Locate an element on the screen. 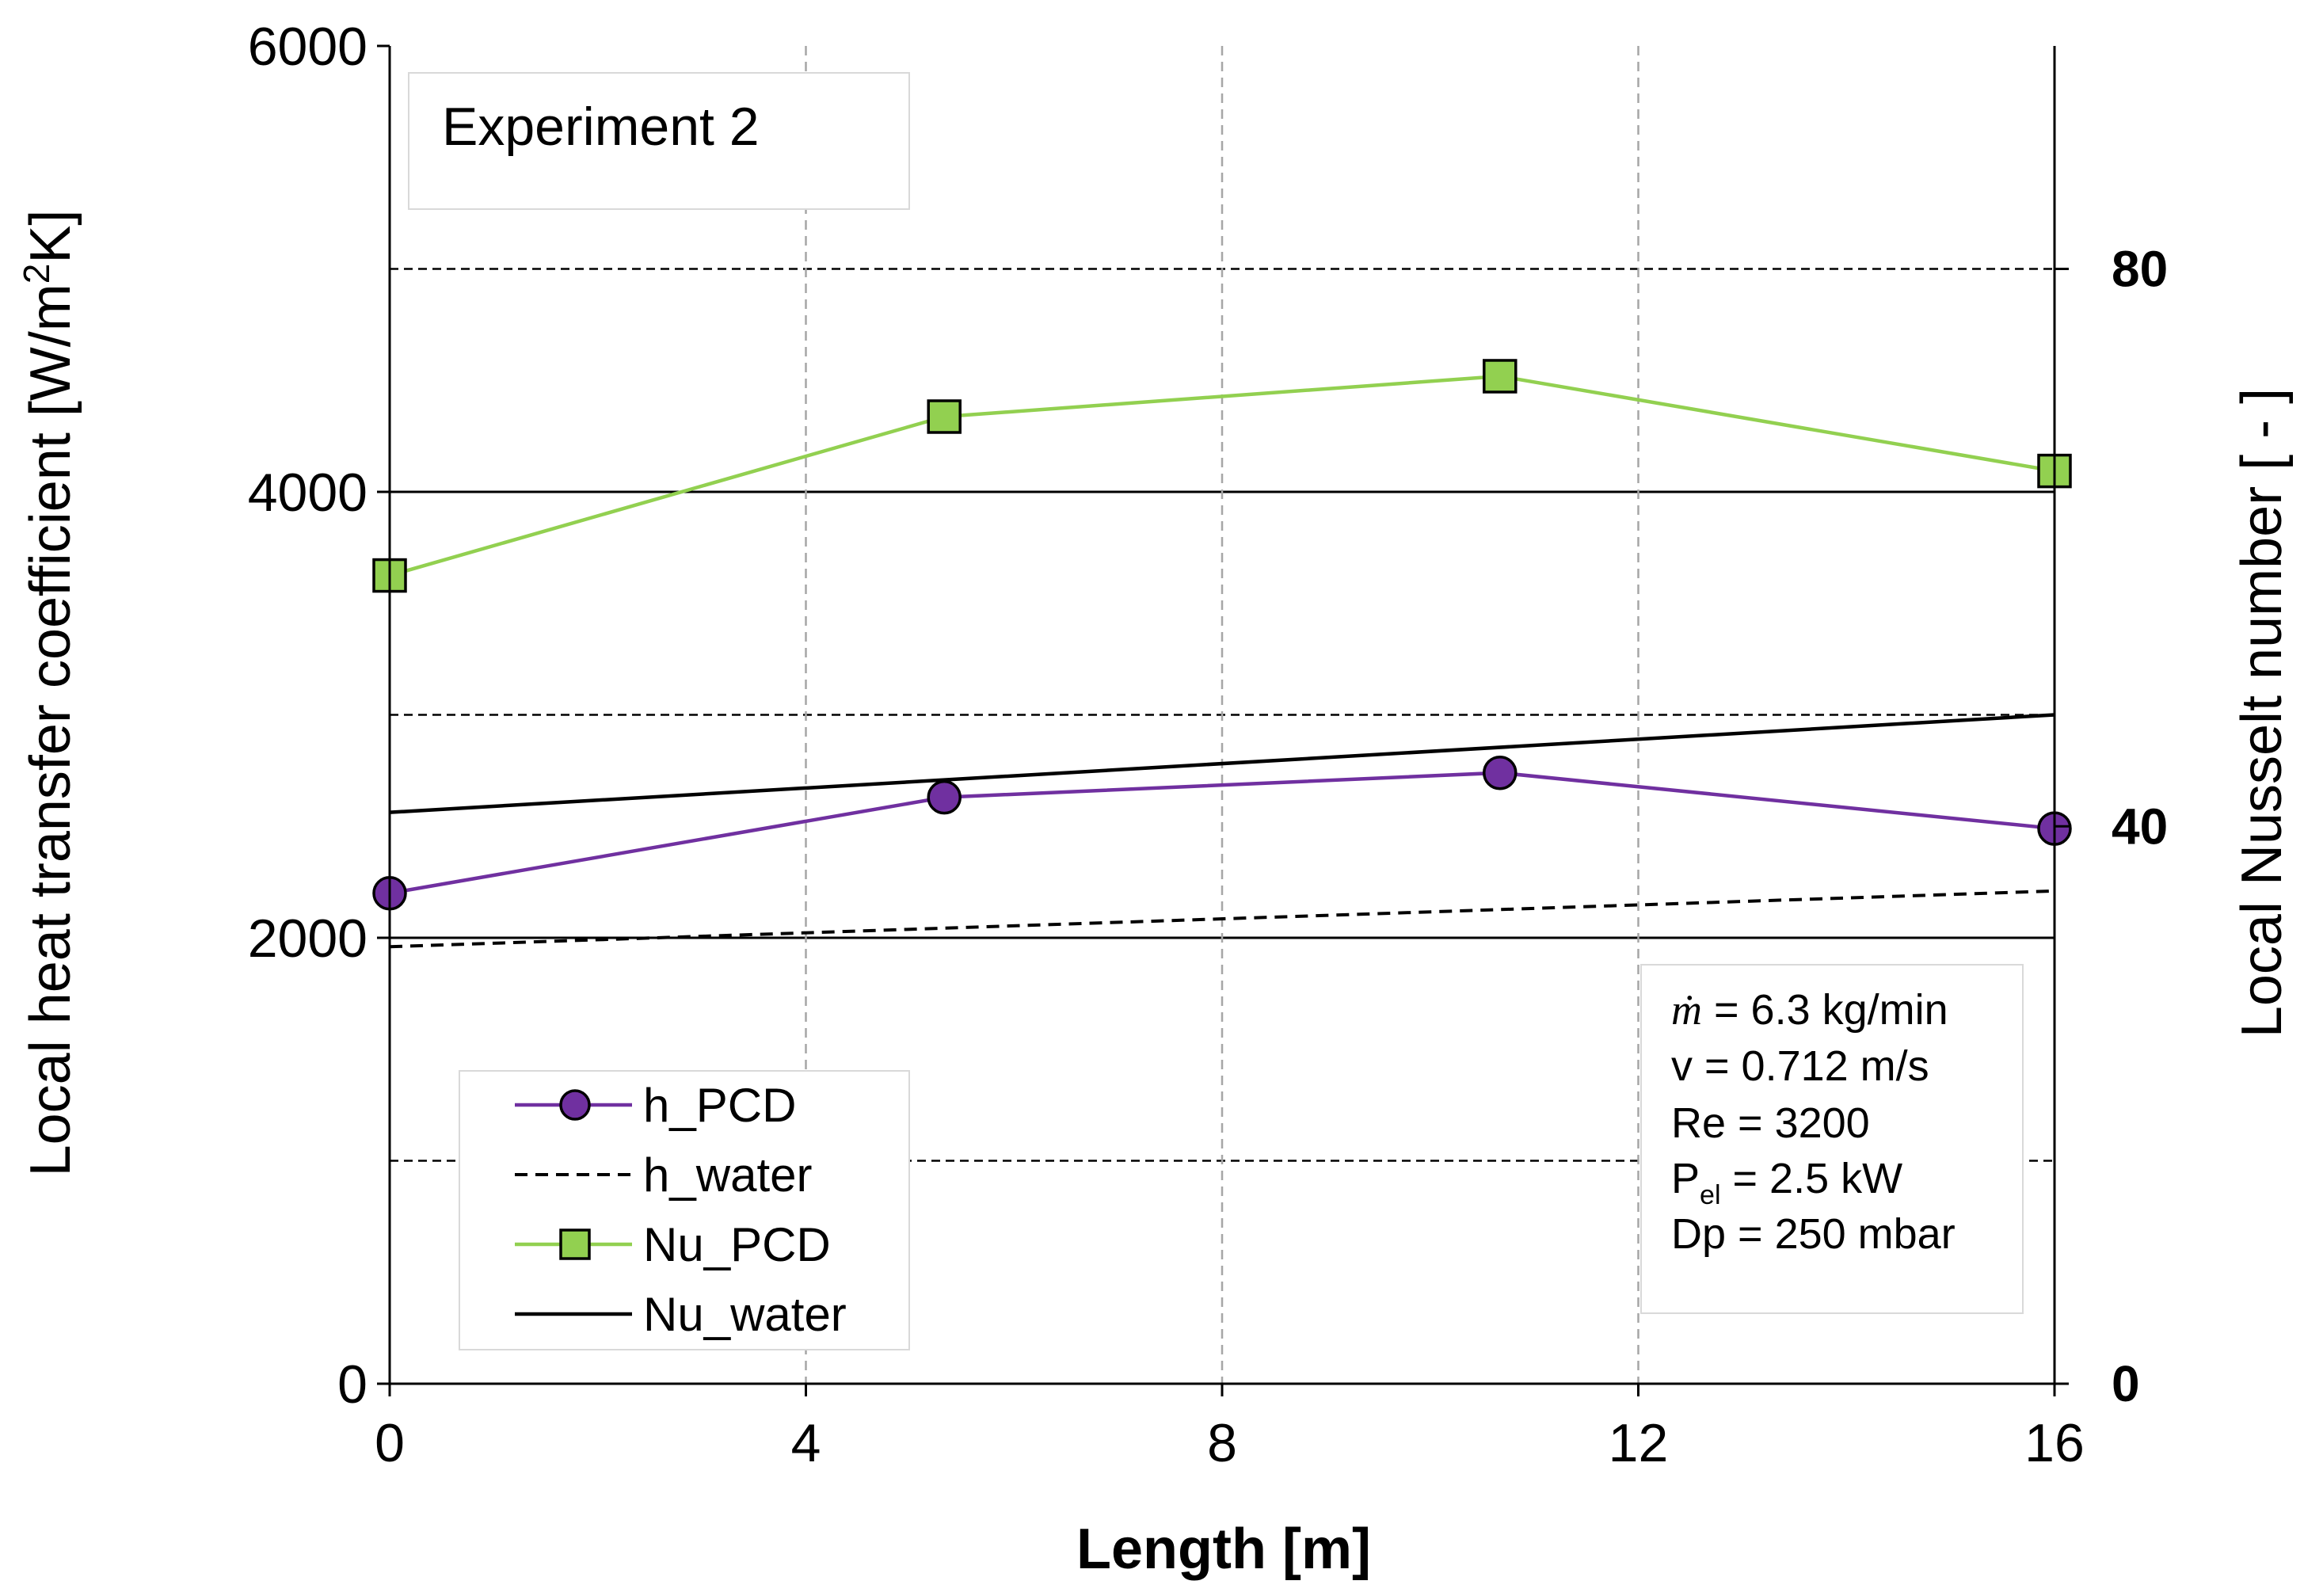  legend-marker-h_PCD is located at coordinates (575, 1105).